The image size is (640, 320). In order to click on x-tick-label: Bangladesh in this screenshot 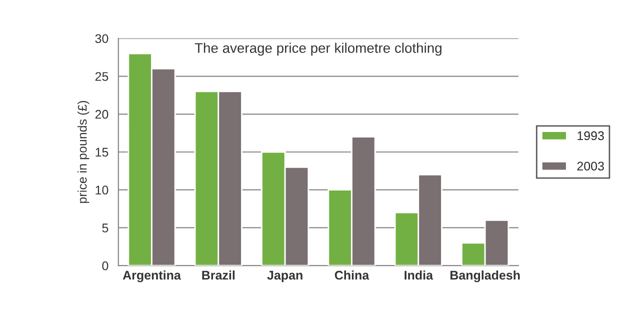, I will do `click(485, 276)`.